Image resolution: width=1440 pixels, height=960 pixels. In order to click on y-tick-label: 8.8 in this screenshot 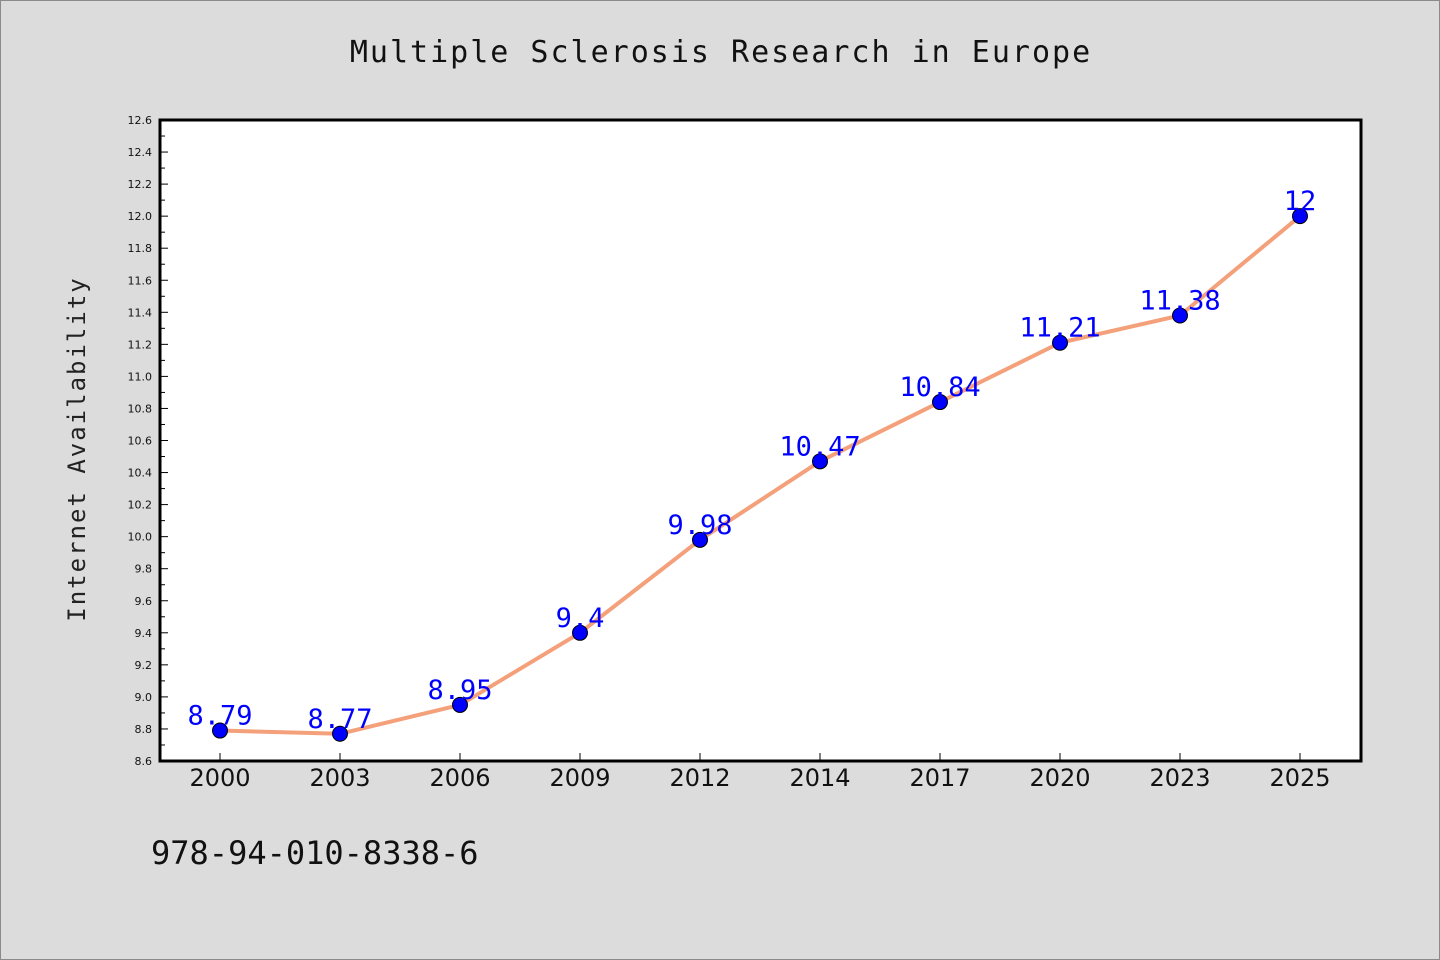, I will do `click(144, 729)`.